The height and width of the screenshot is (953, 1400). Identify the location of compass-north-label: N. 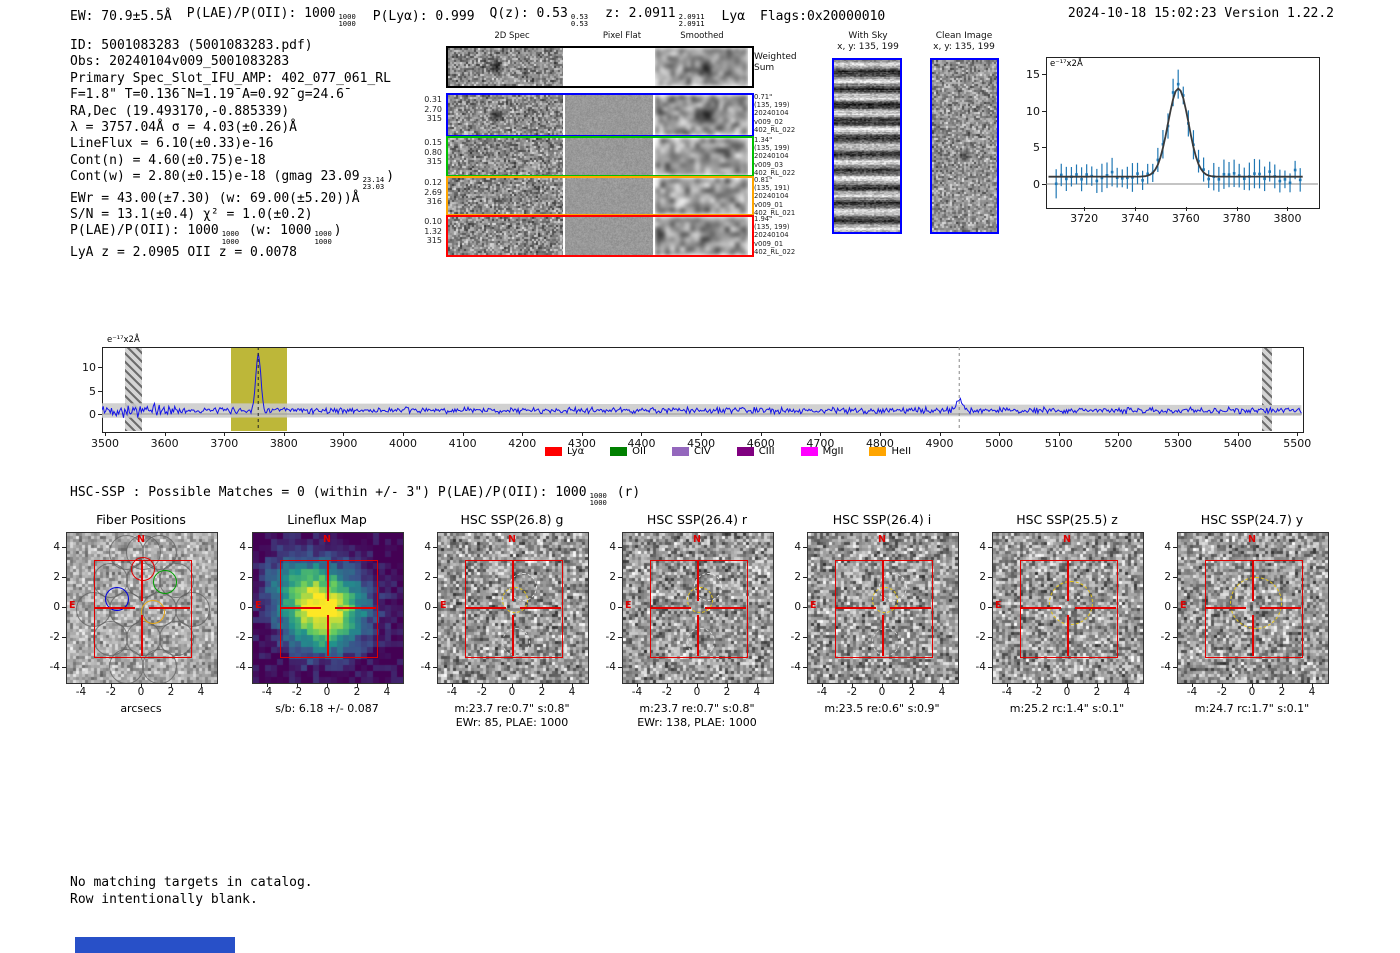
(1252, 539).